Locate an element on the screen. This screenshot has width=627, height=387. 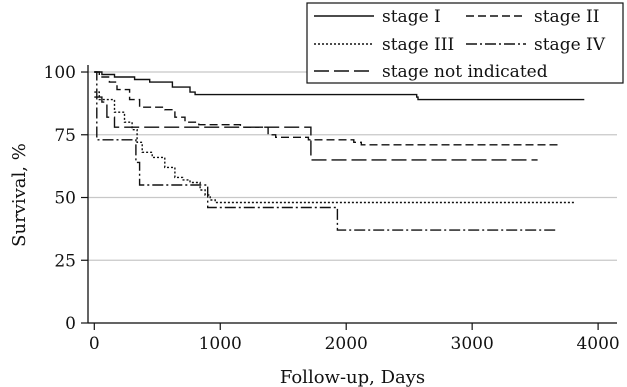
x-tick-label: 4000 is located at coordinates (597, 344).